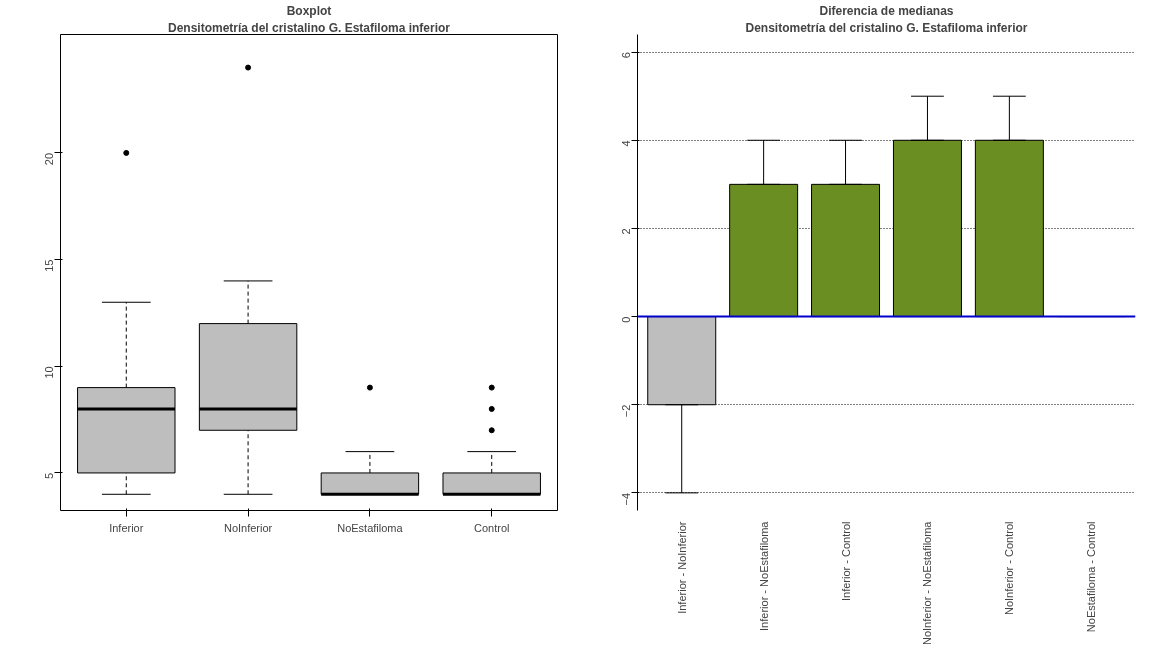  Describe the element at coordinates (1009, 568) in the screenshot. I see `x-tick-label: NoInferior - Control` at that location.